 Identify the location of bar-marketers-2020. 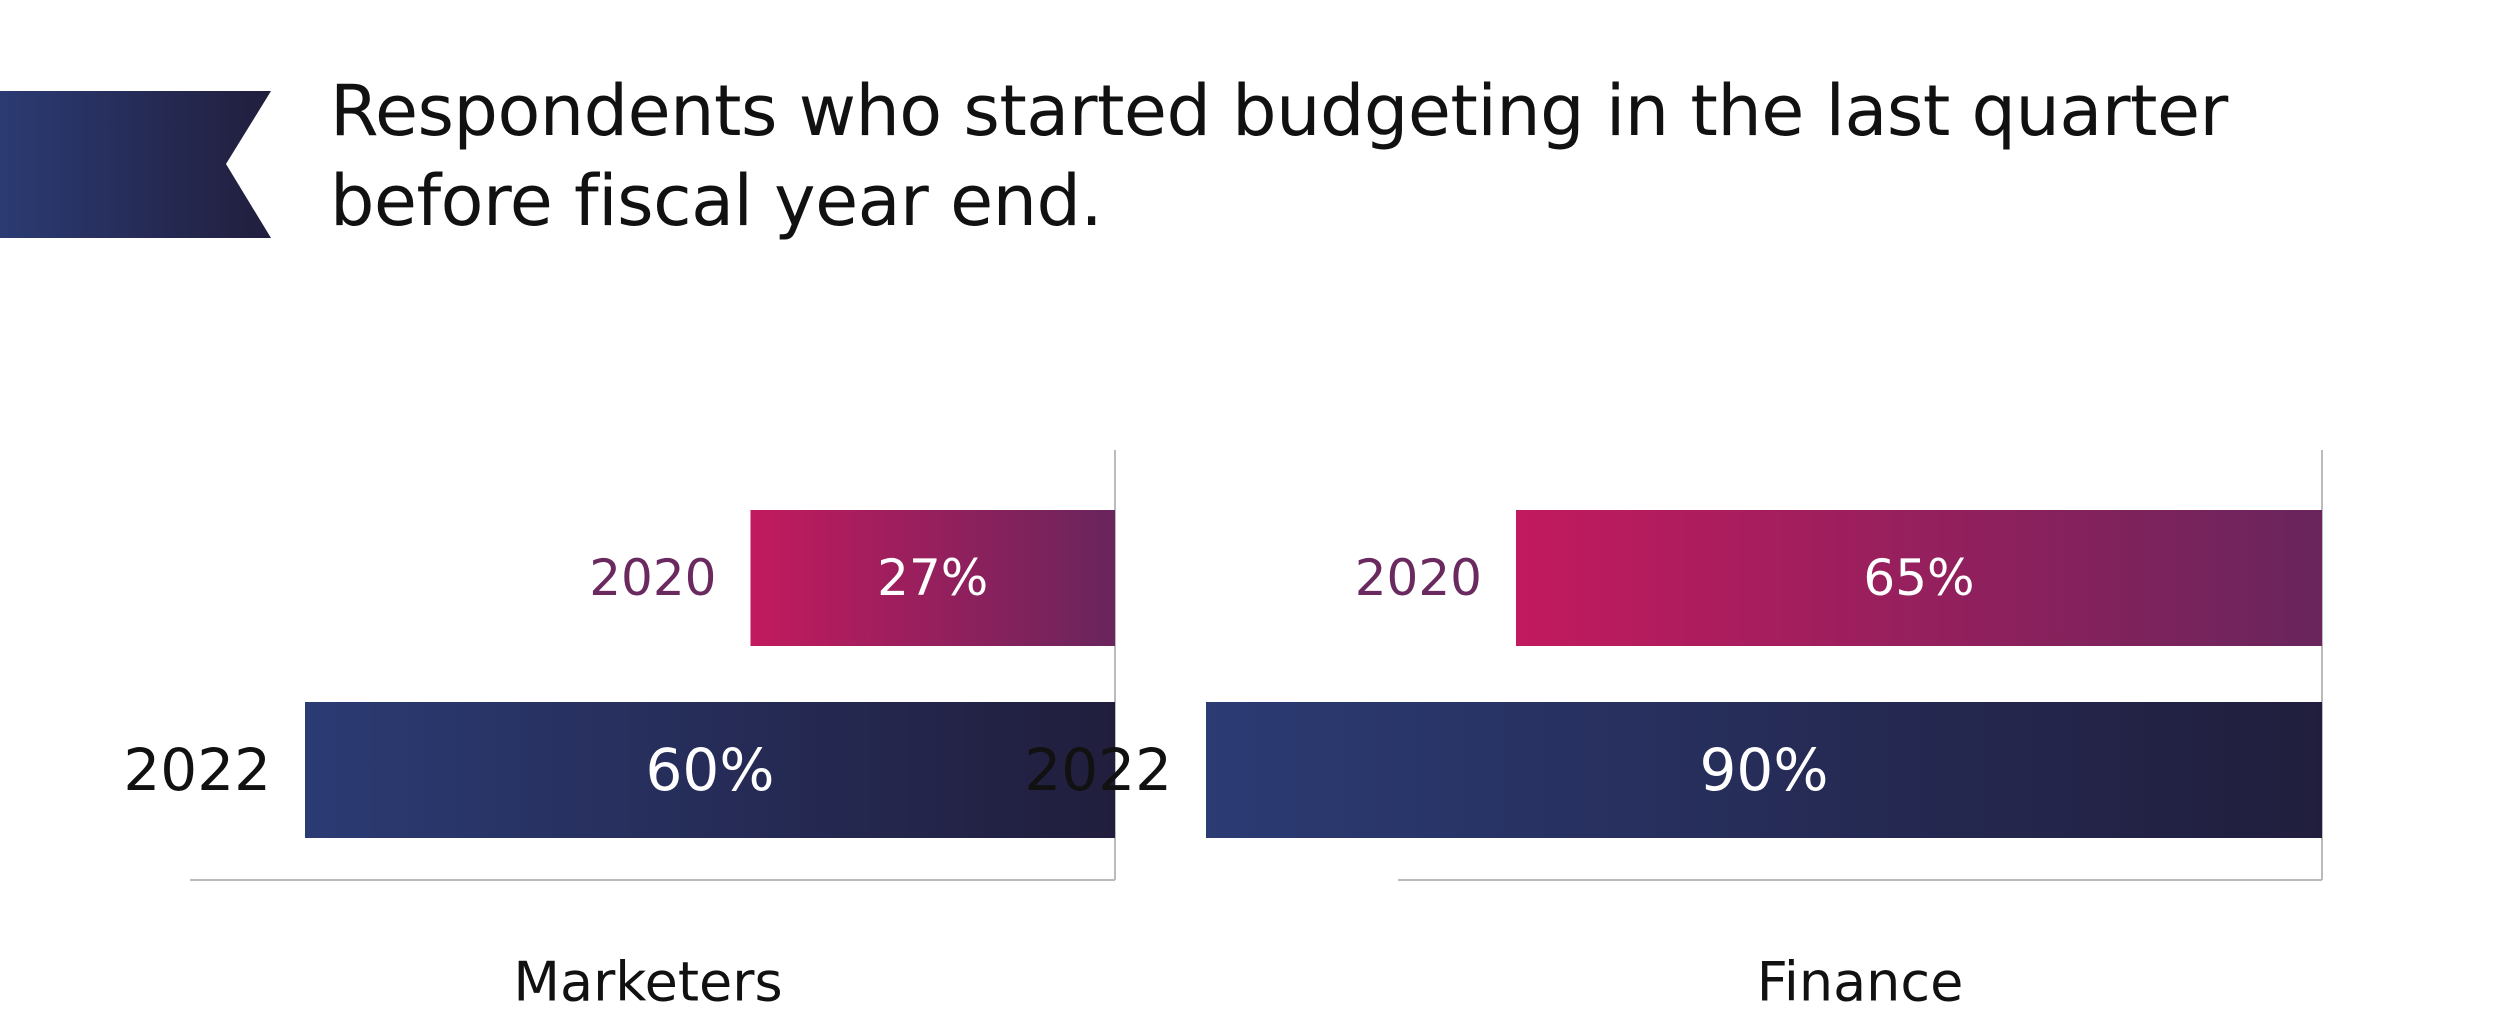
(932, 578).